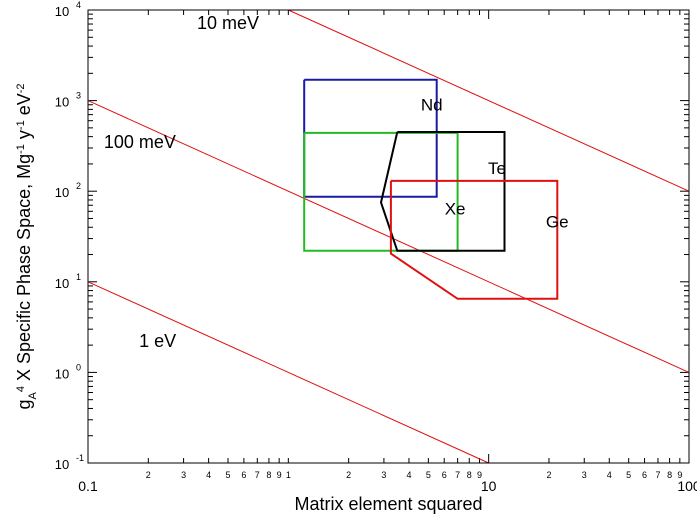  Describe the element at coordinates (157, 341) in the screenshot. I see `mass-line-label: 1 eV` at that location.